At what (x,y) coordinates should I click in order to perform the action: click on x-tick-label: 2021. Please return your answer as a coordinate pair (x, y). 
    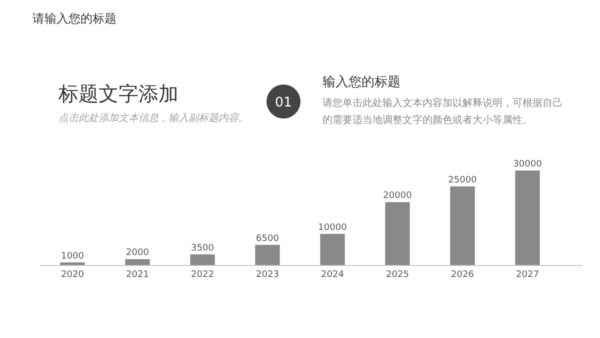
    Looking at the image, I should click on (137, 275).